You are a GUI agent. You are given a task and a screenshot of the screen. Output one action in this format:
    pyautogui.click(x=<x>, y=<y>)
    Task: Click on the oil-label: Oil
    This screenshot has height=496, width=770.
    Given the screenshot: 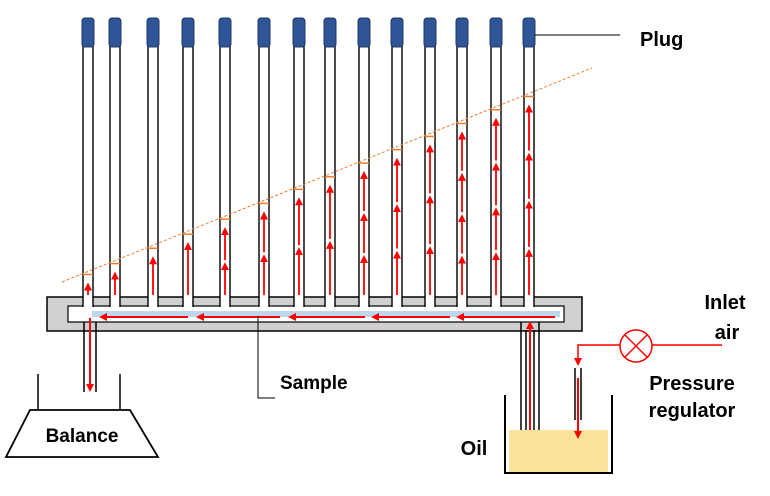 What is the action you would take?
    pyautogui.click(x=474, y=449)
    